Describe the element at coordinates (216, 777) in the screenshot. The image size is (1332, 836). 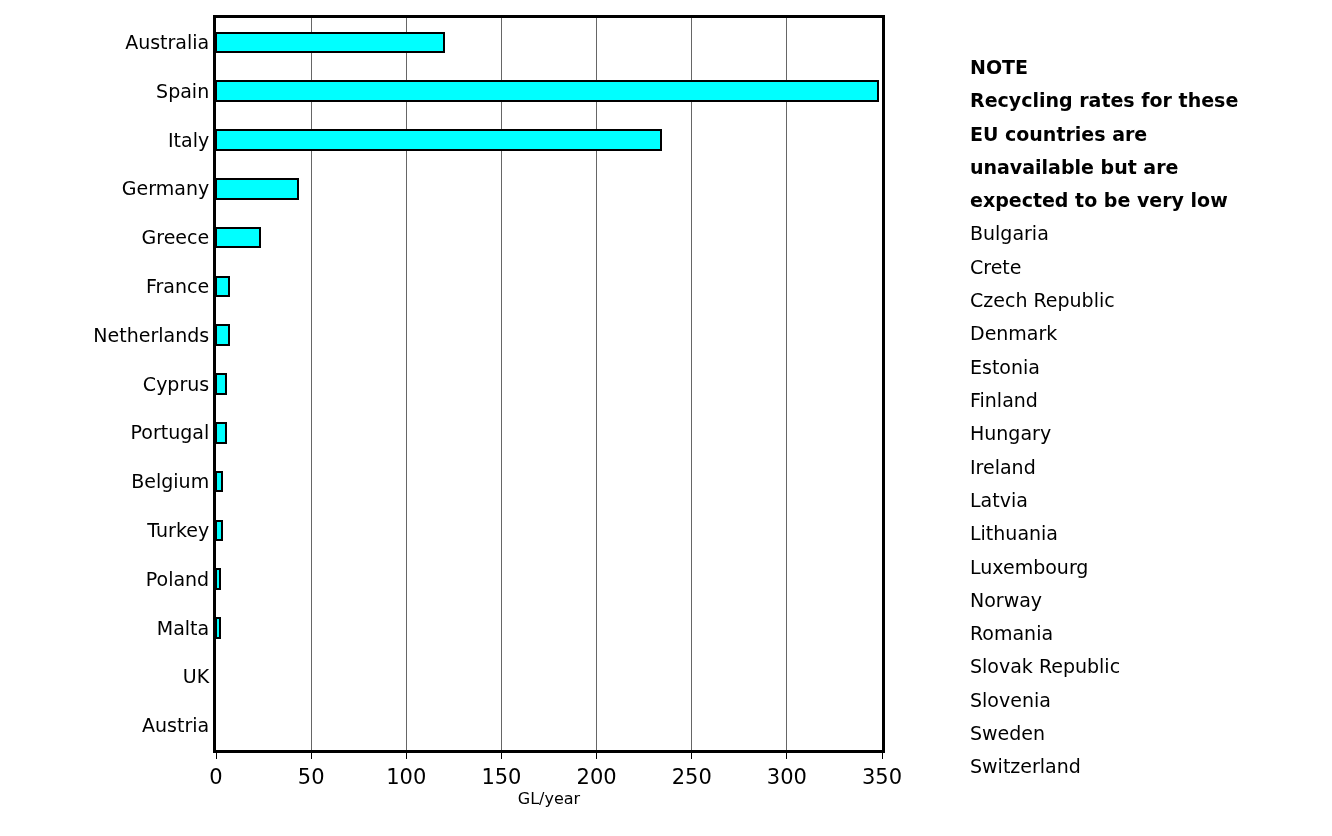
I see `x-tick-label: 0` at that location.